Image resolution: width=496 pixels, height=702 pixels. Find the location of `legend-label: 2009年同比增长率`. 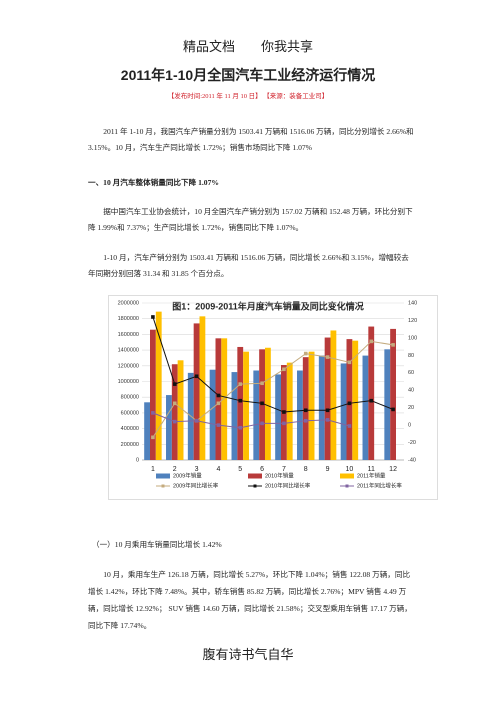

legend-label: 2009年同比增长率 is located at coordinates (196, 485).